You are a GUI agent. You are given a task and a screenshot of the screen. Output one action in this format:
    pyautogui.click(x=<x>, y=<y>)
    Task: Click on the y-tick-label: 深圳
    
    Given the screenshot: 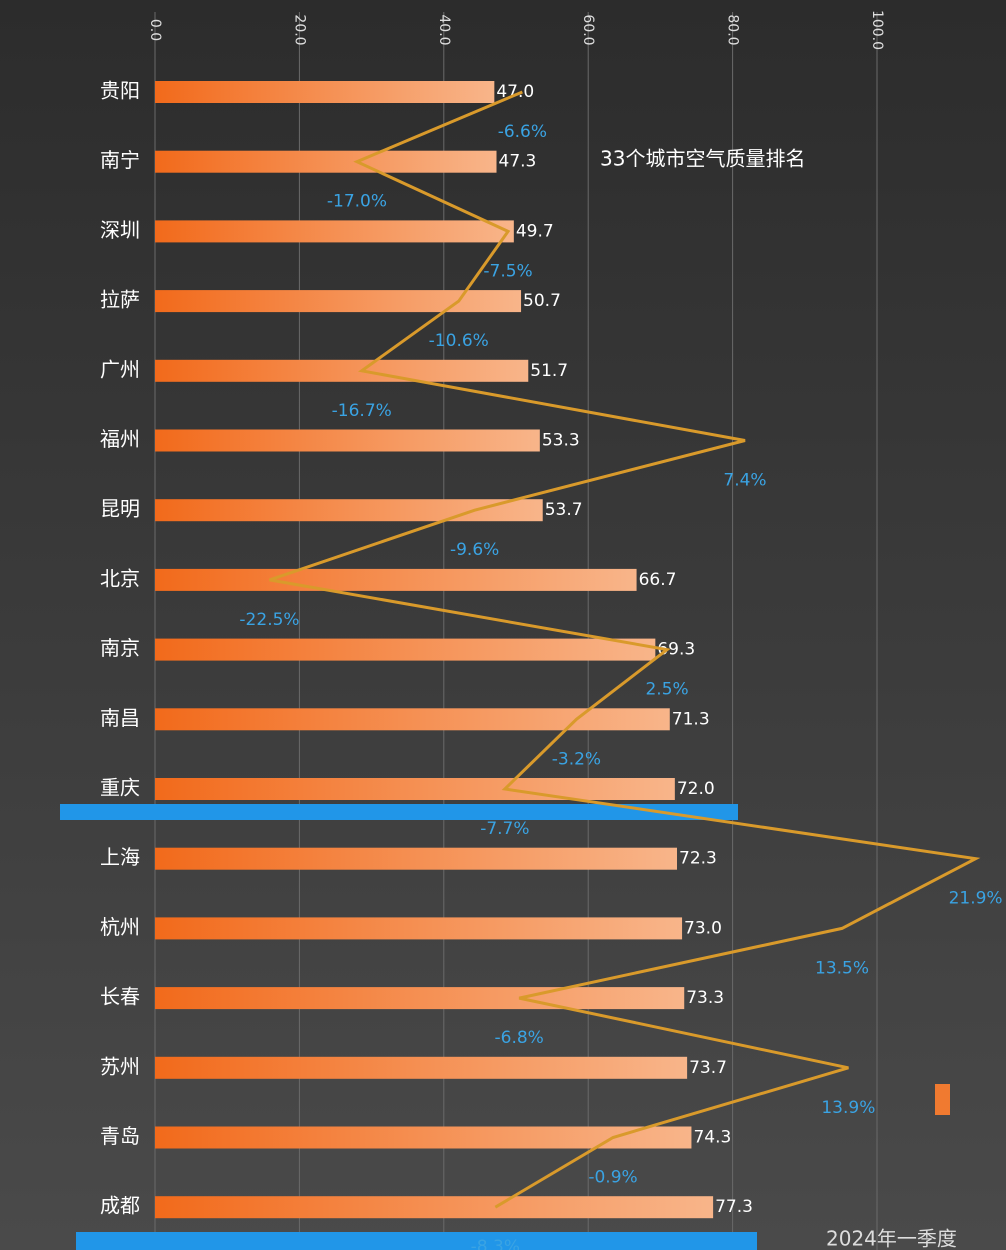 What is the action you would take?
    pyautogui.click(x=120, y=230)
    